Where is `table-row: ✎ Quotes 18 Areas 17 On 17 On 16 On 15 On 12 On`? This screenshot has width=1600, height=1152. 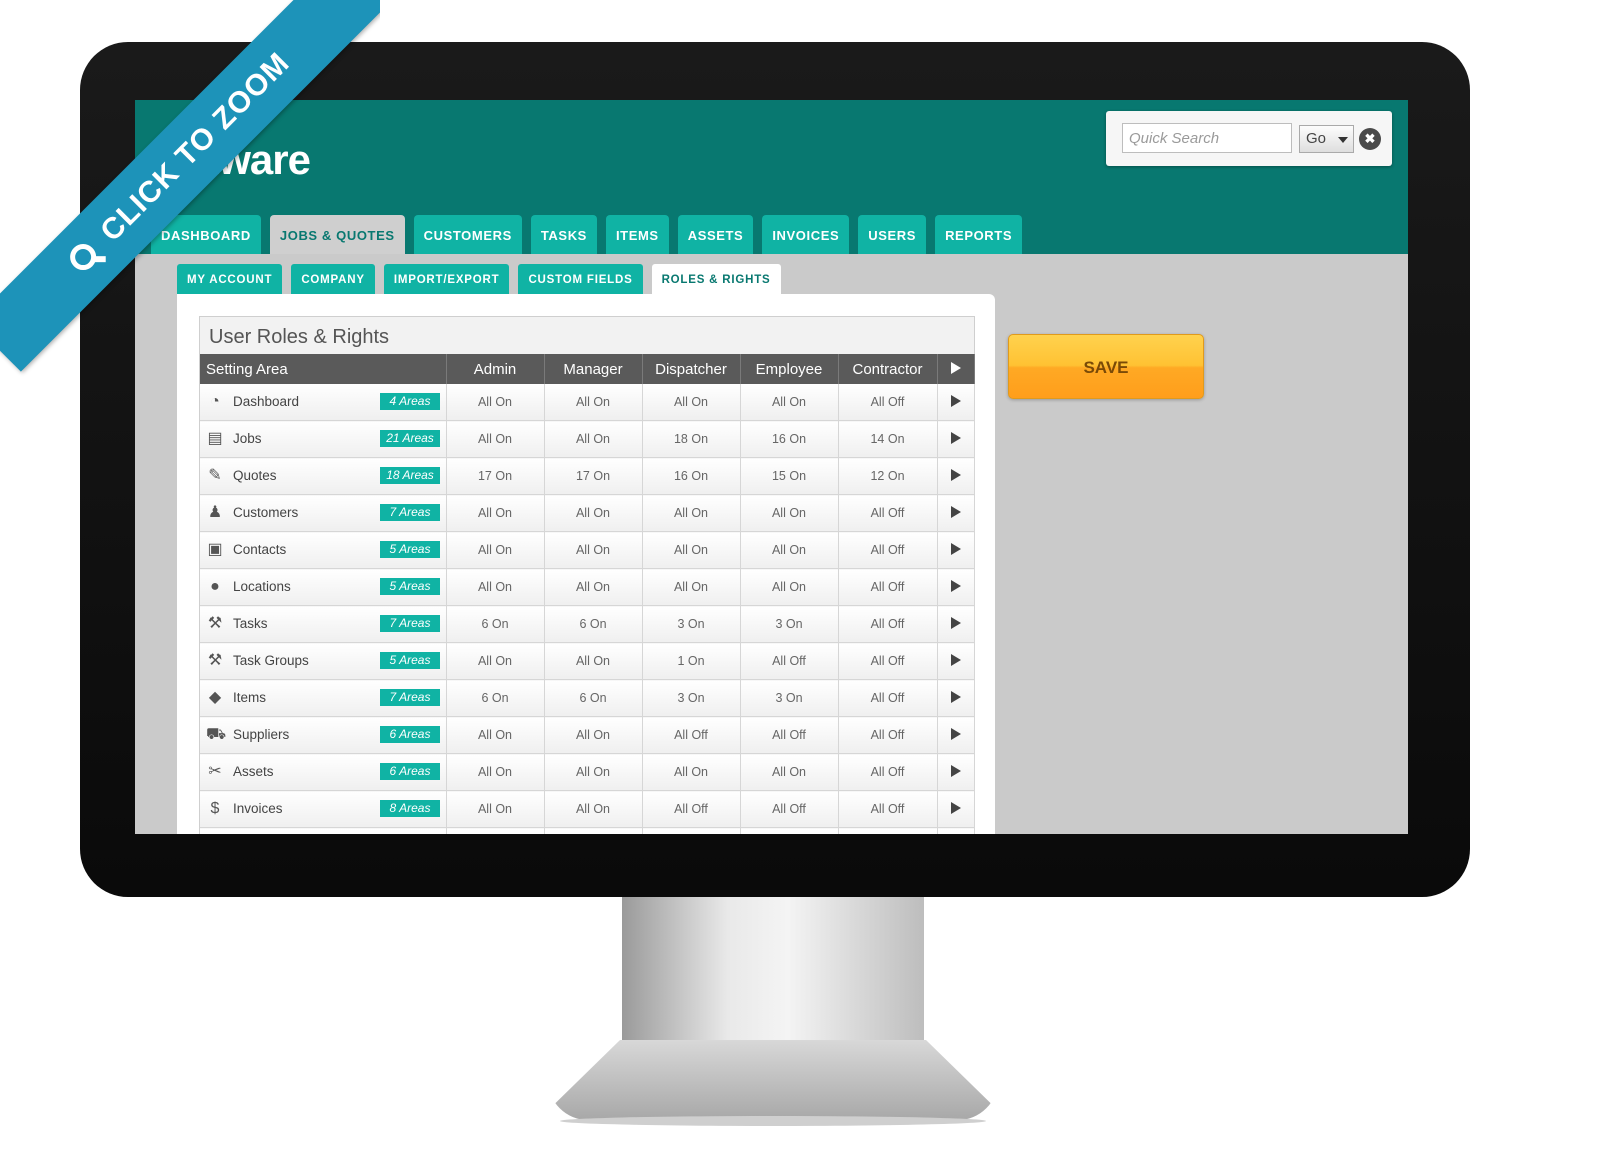 table-row: ✎ Quotes 18 Areas 17 On 17 On 16 On 15 On 12 On is located at coordinates (587, 476).